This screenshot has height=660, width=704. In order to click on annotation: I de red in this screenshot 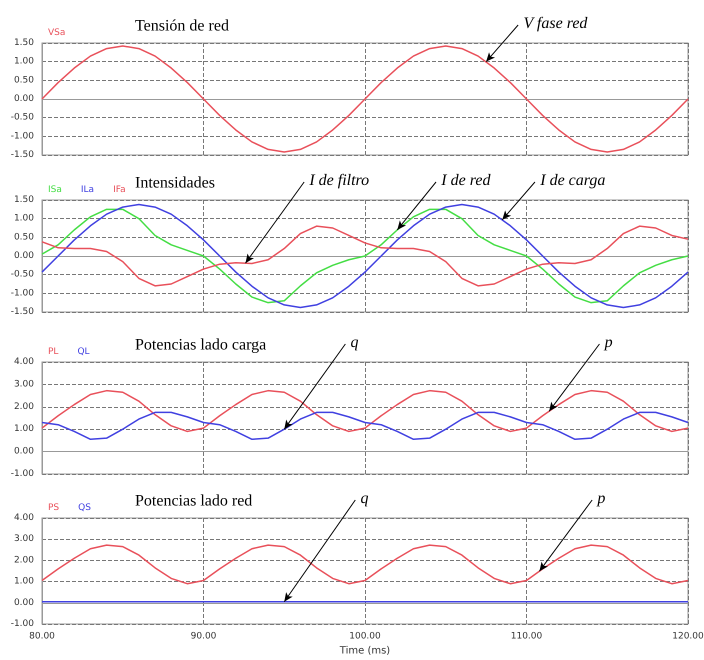, I will do `click(466, 180)`.